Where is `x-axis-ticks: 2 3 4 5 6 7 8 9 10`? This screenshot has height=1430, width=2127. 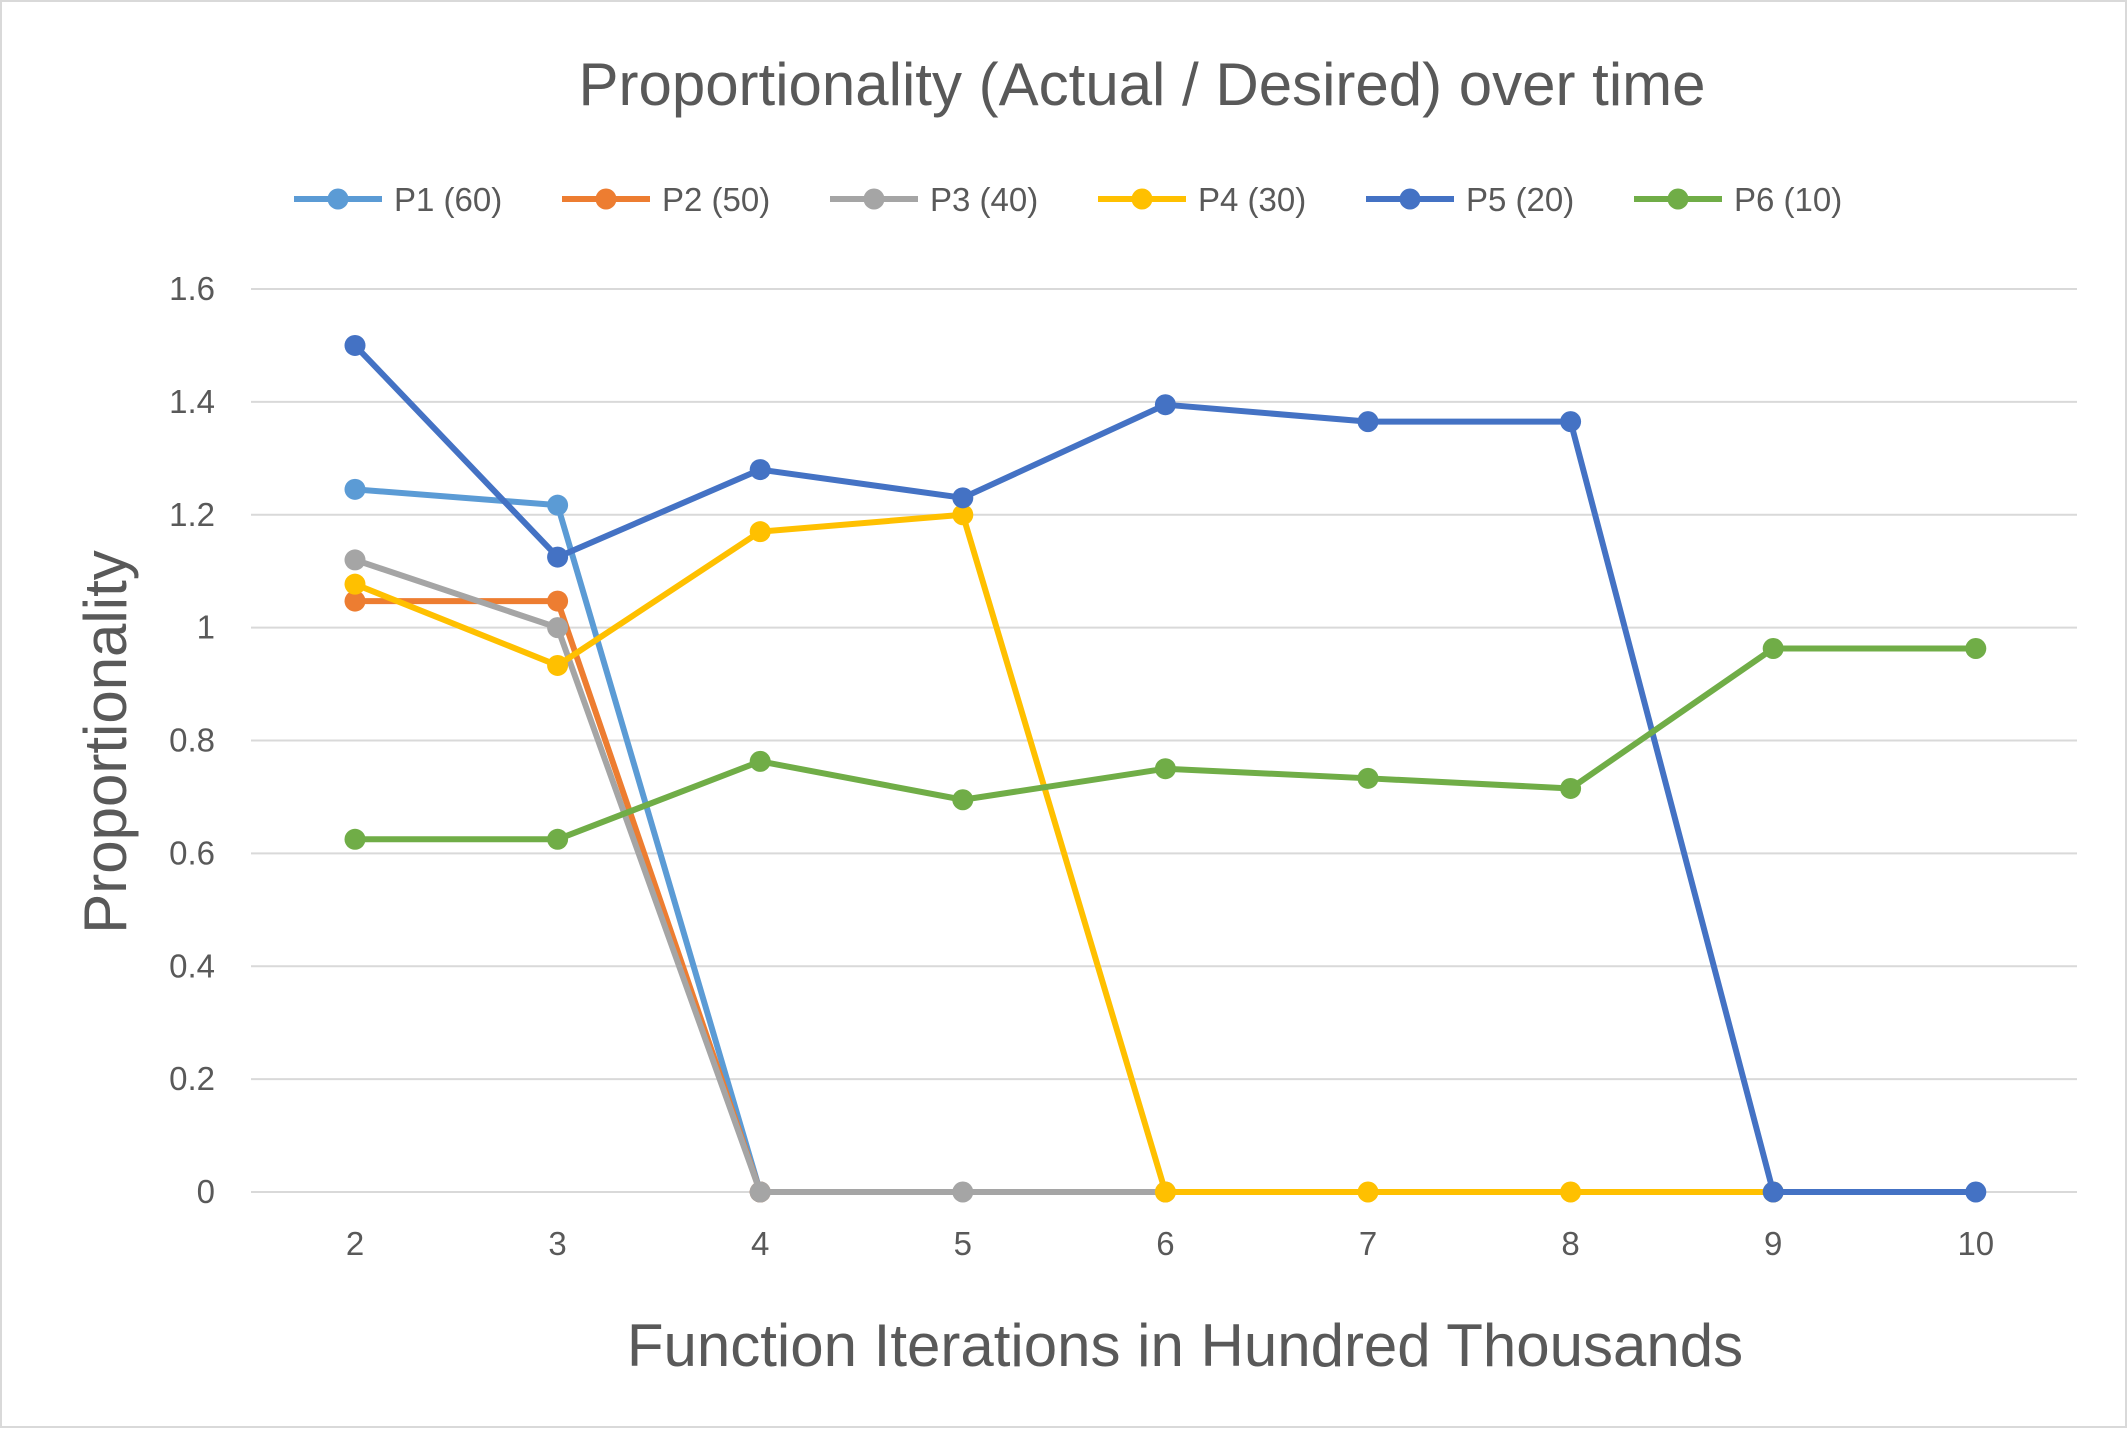 x-axis-ticks: 2 3 4 5 6 7 8 9 10 is located at coordinates (1170, 1243).